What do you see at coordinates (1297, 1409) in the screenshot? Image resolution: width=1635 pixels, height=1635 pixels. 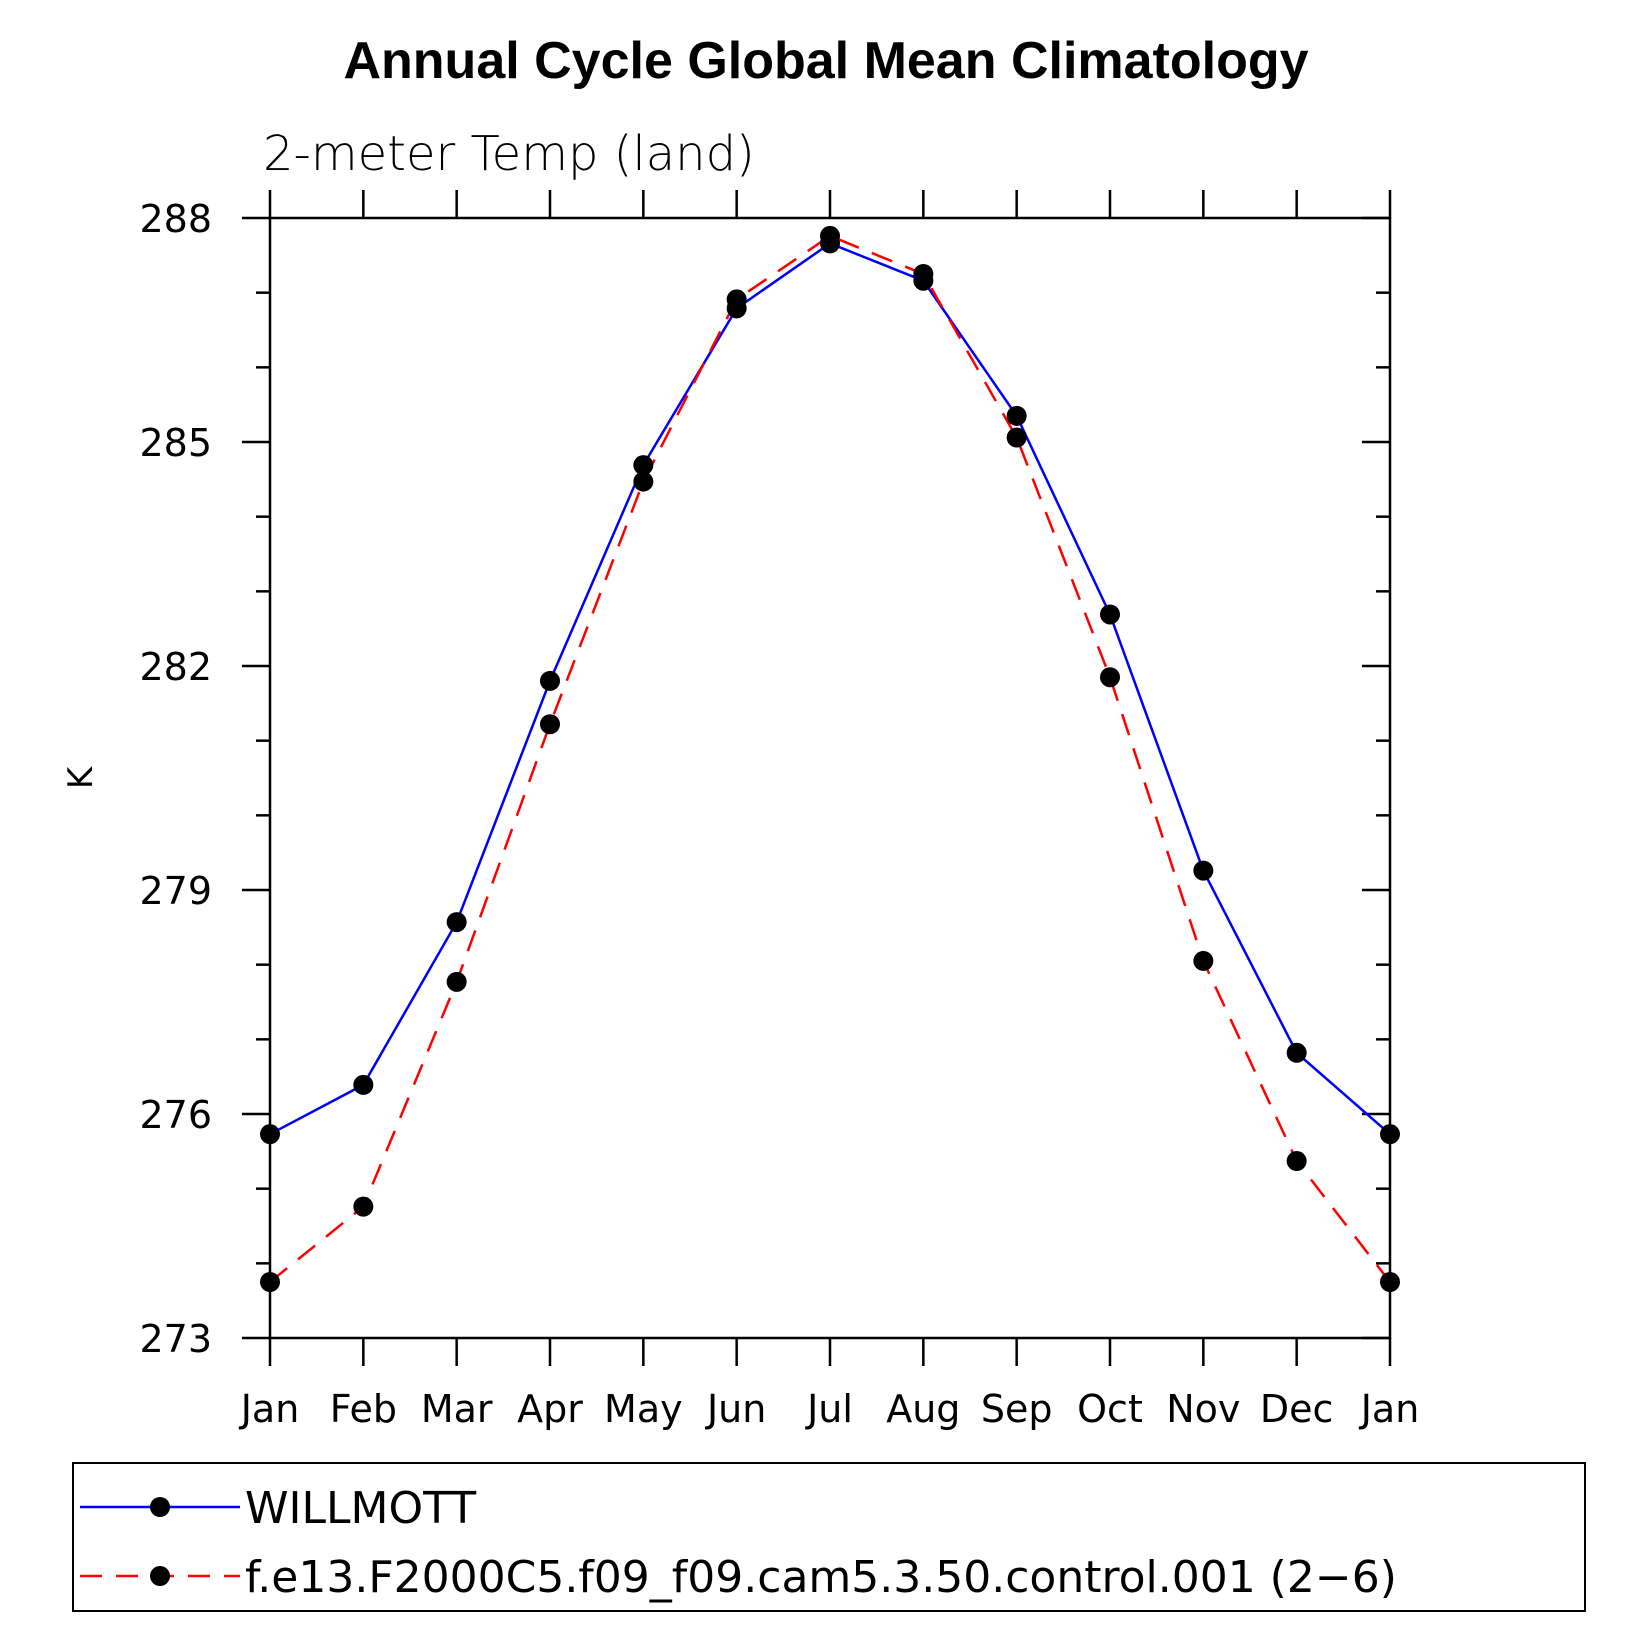 I see `x-tick-label: Dec` at bounding box center [1297, 1409].